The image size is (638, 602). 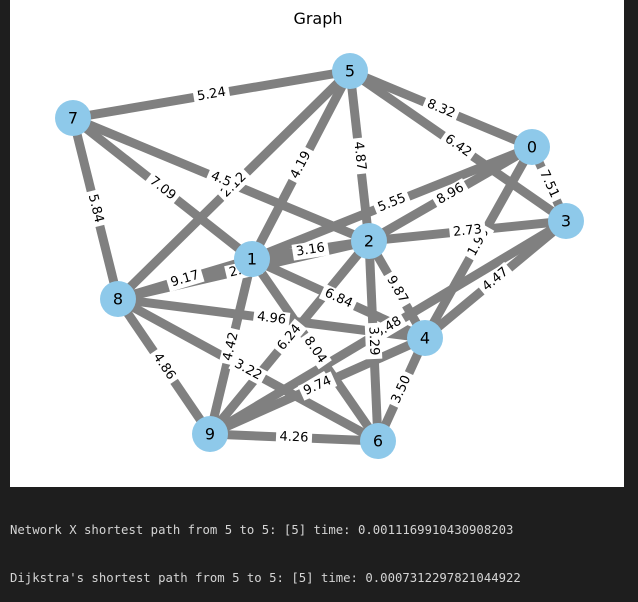 I want to click on node-1: 1, so click(x=252, y=259).